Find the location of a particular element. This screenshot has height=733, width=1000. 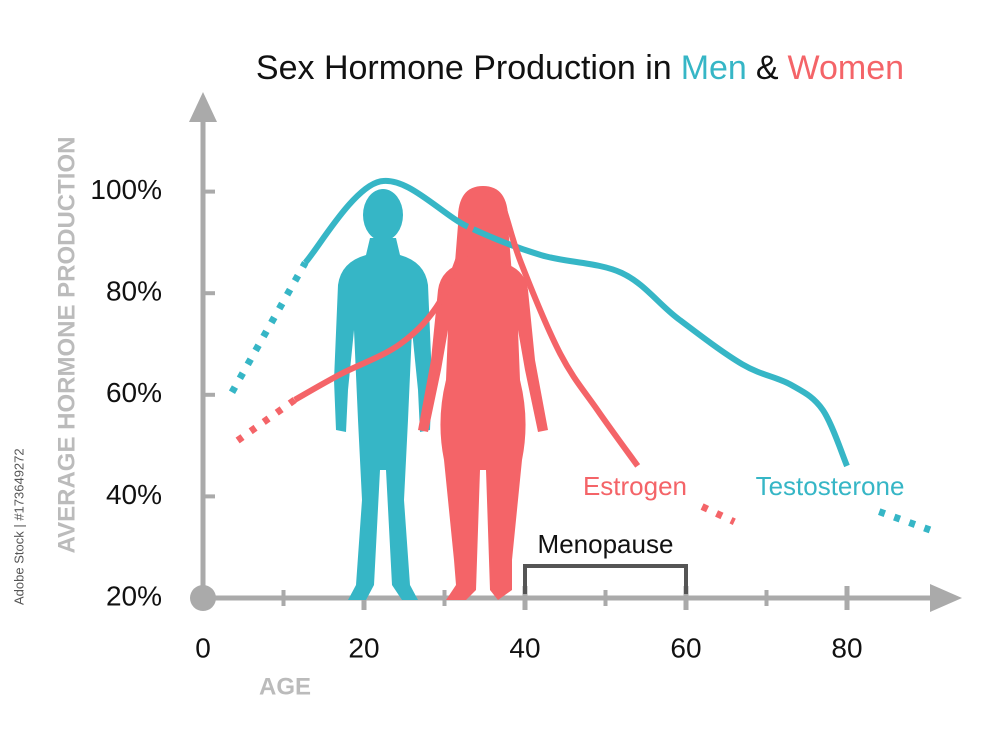

chart-title: Sex Hormone Production in Men & Women is located at coordinates (580, 68).